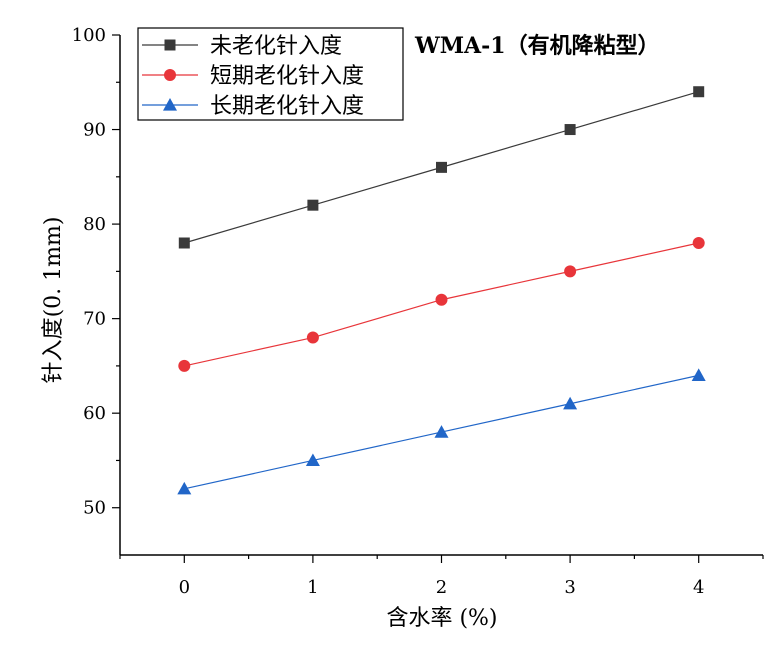 The width and height of the screenshot is (783, 650). What do you see at coordinates (441, 618) in the screenshot?
I see `x-axis-title: 含水率 (%)` at bounding box center [441, 618].